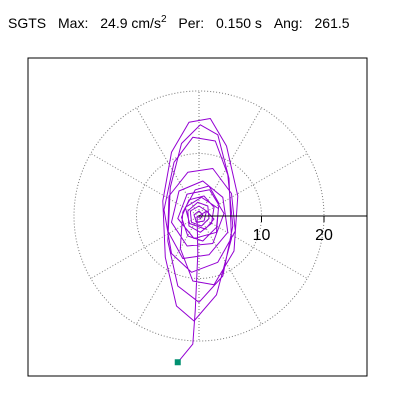 The image size is (400, 400). Describe the element at coordinates (262, 235) in the screenshot. I see `x-tick-label-10: 10` at that location.